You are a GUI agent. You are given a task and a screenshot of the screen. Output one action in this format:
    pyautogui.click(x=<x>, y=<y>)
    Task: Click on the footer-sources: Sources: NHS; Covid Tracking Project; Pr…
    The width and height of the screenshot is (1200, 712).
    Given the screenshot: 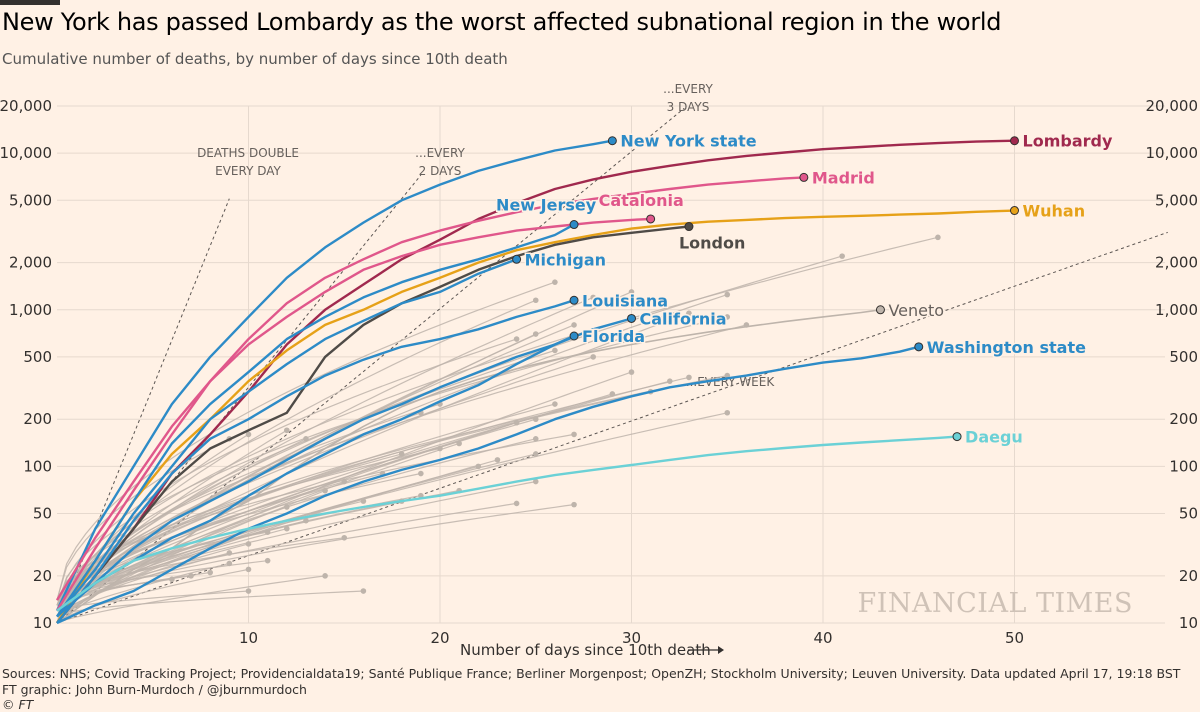 What is the action you would take?
    pyautogui.click(x=591, y=673)
    